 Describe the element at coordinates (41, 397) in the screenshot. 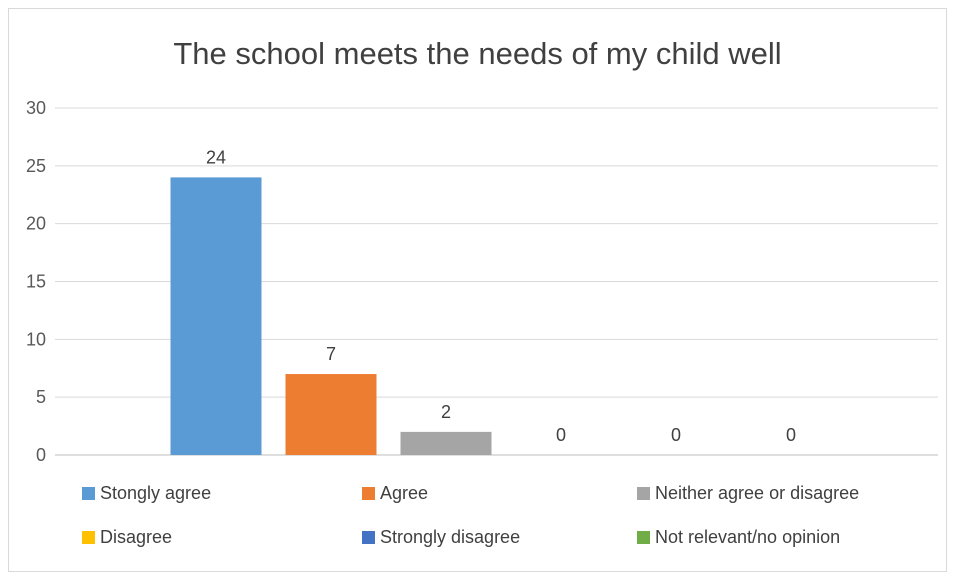

I see `y-tick-label: 5` at that location.